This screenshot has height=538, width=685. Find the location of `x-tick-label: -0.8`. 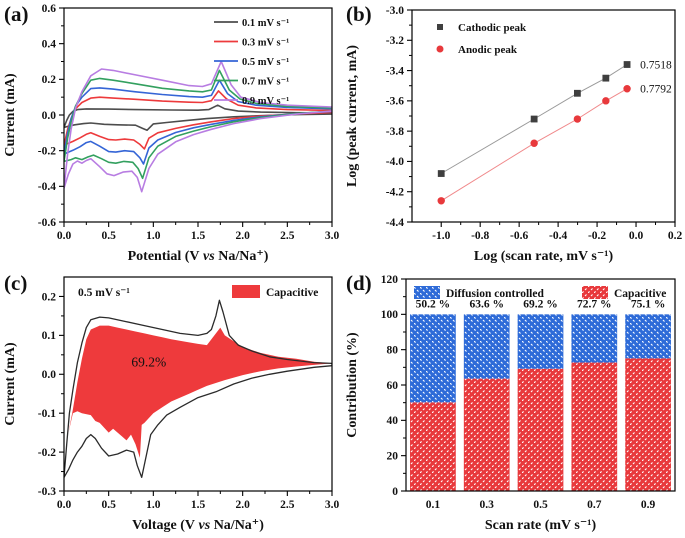

x-tick-label: -0.8 is located at coordinates (480, 236).